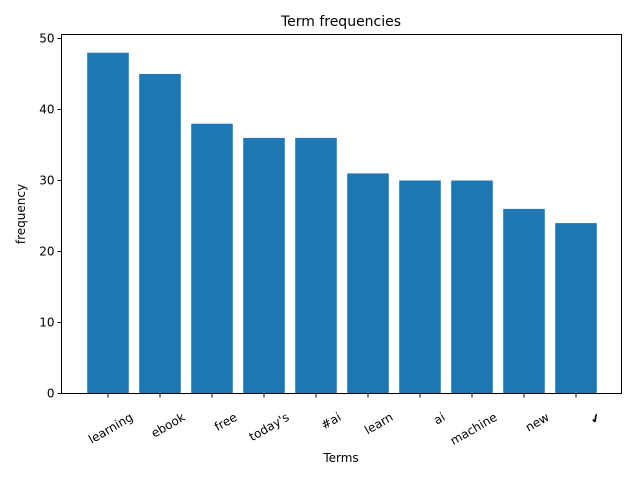 Image resolution: width=640 pixels, height=480 pixels. Describe the element at coordinates (226, 422) in the screenshot. I see `x-tick-label: free` at that location.